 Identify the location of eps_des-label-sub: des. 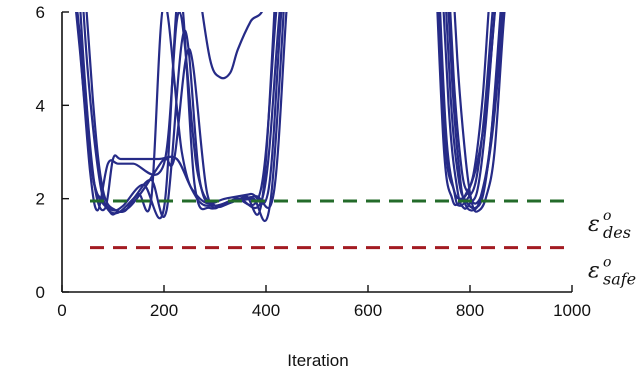
(617, 232).